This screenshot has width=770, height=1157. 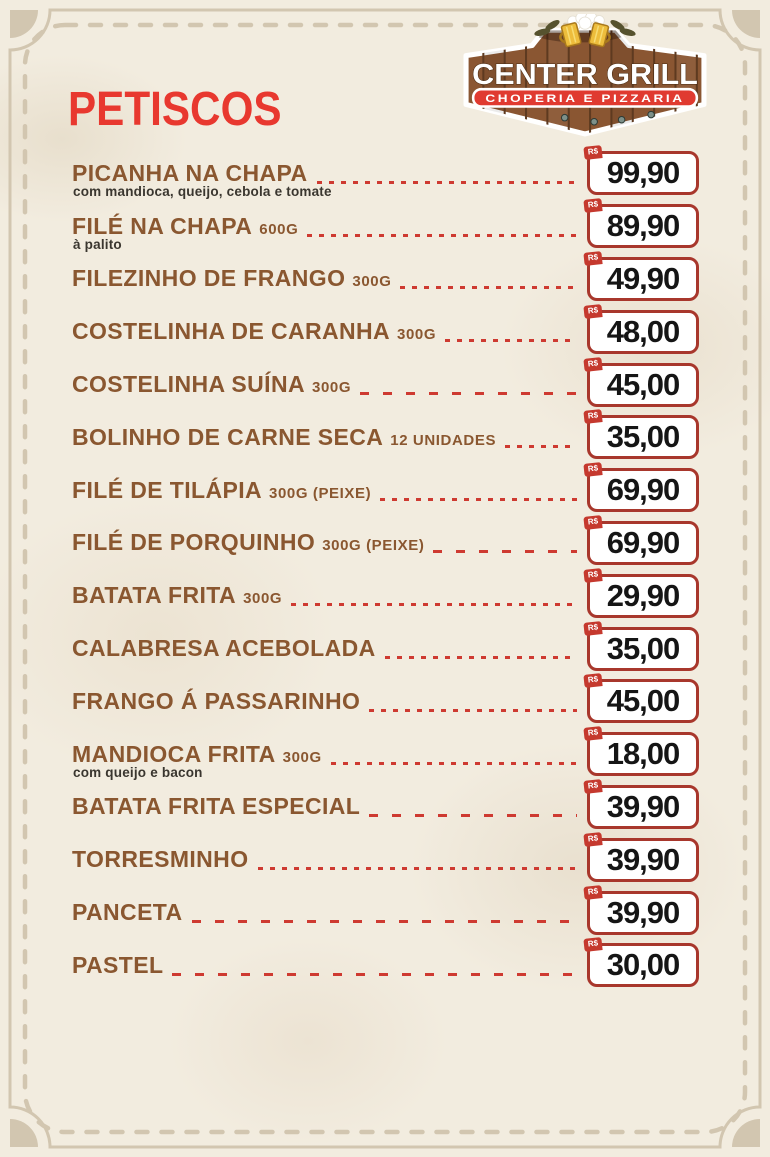 What do you see at coordinates (254, 331) in the screenshot?
I see `item-name-group: COSTELINHA DE CARANHA 300G` at bounding box center [254, 331].